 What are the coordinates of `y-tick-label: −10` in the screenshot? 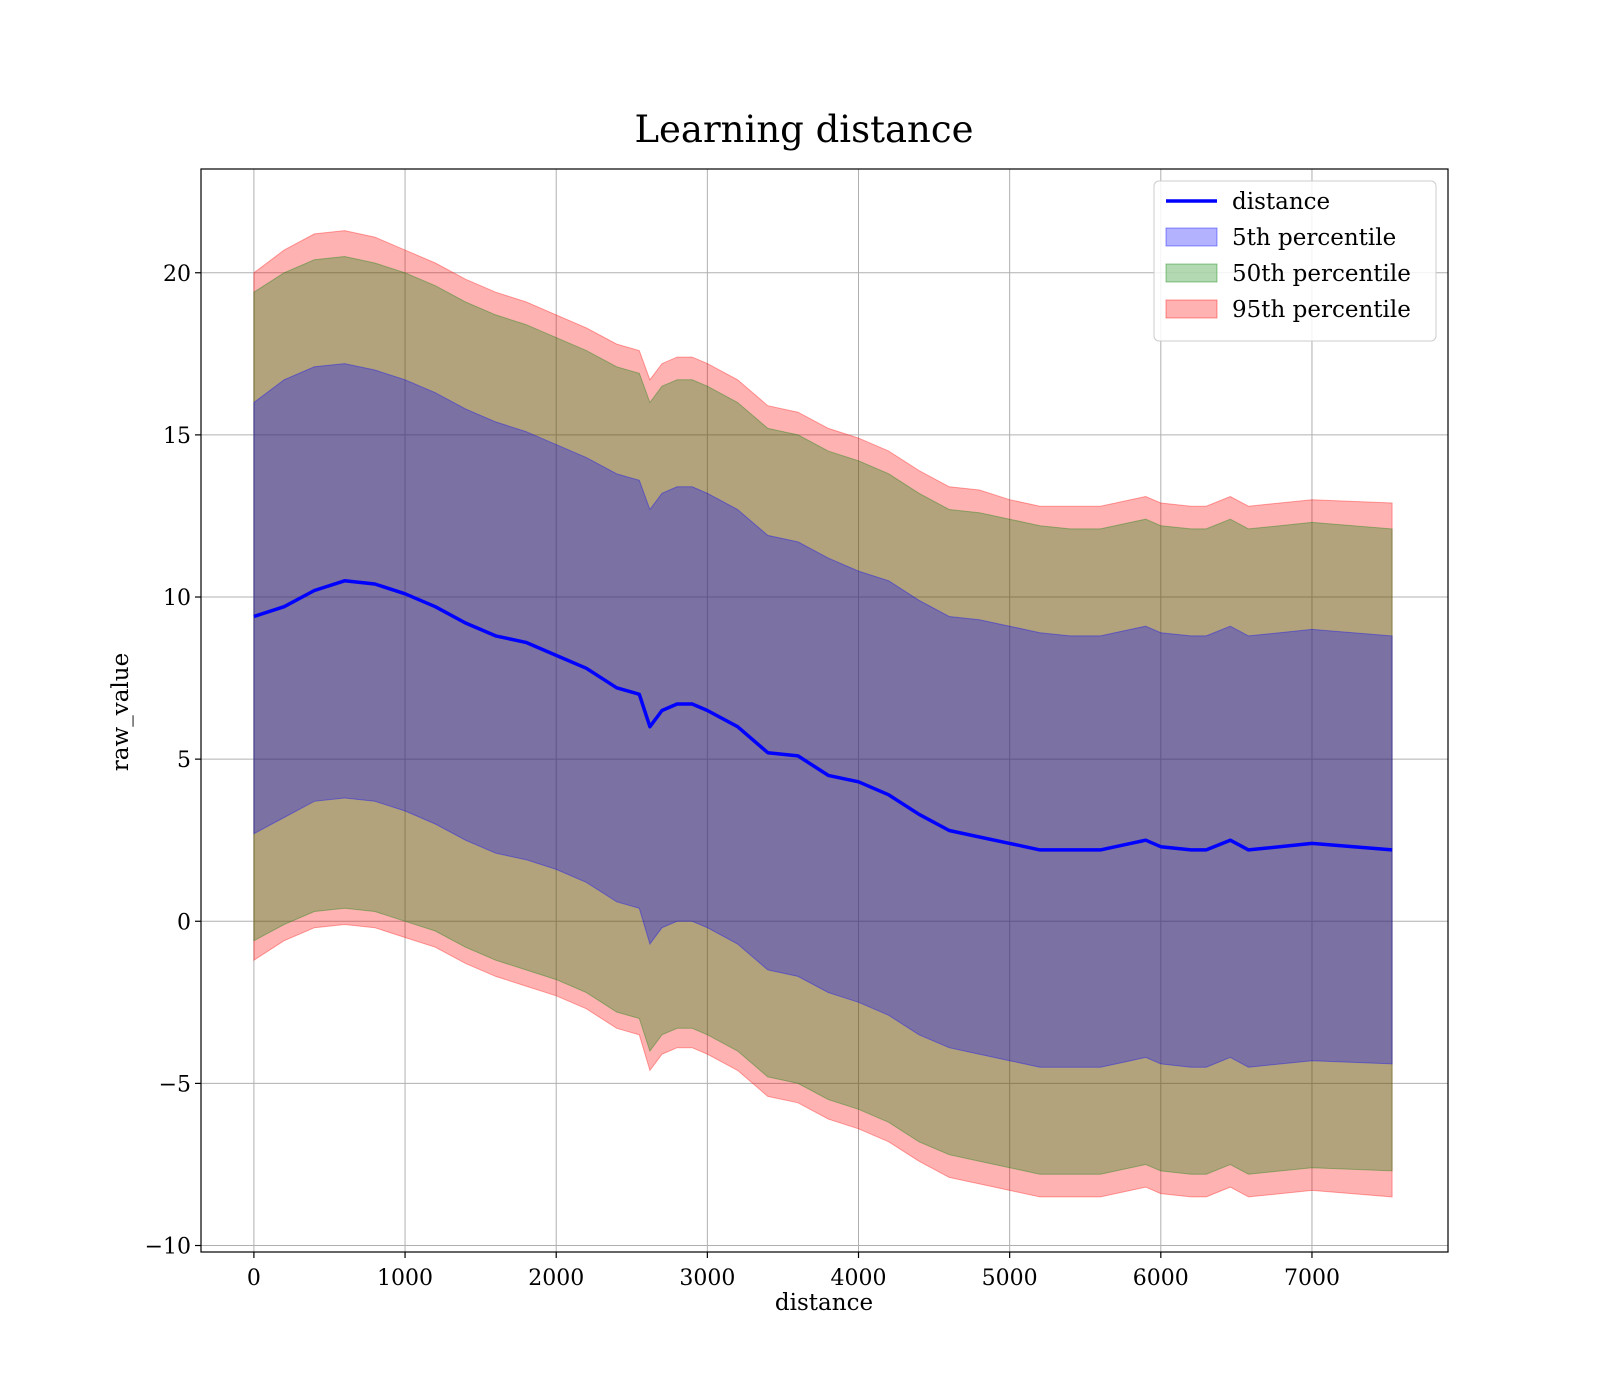 It's located at (168, 1247).